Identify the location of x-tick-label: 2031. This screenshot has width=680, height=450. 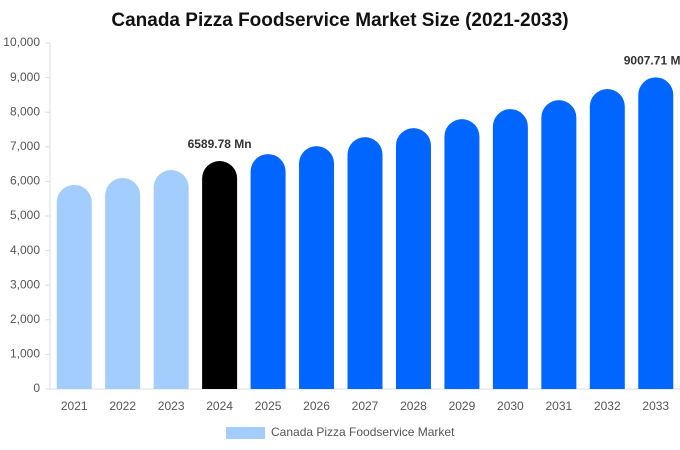
(558, 406).